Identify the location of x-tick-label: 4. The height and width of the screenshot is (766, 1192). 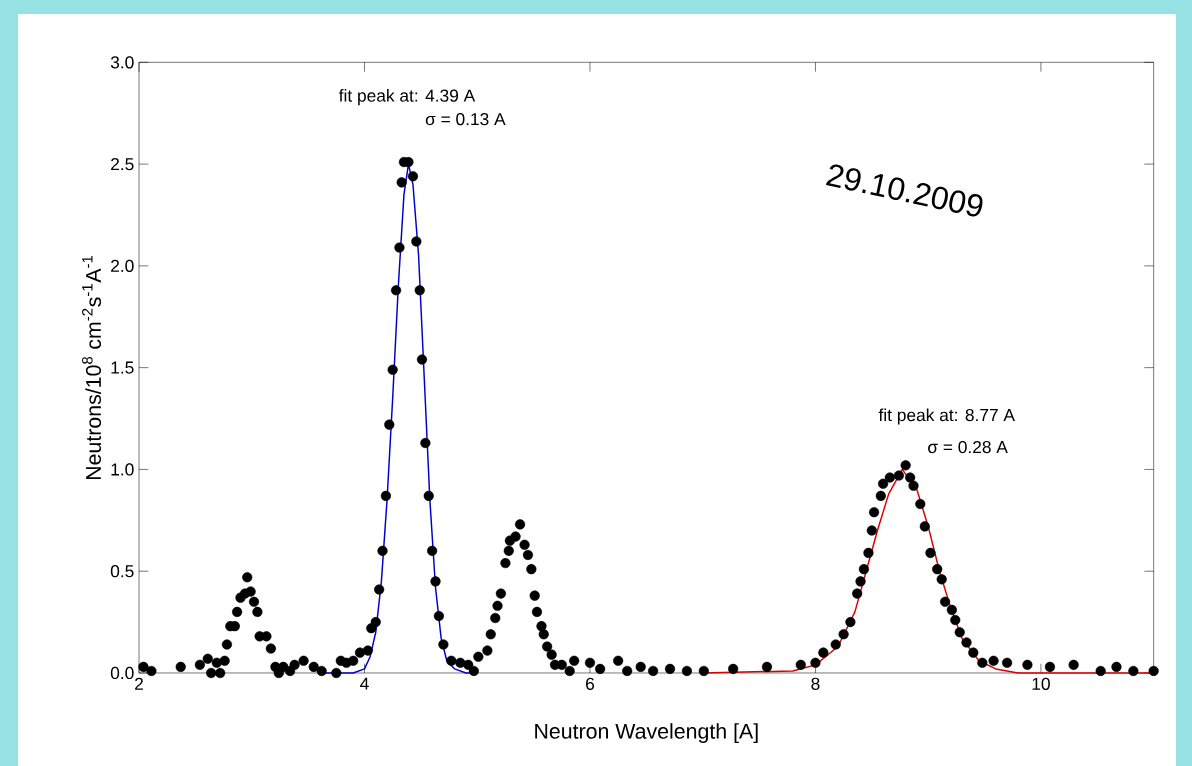
(364, 683).